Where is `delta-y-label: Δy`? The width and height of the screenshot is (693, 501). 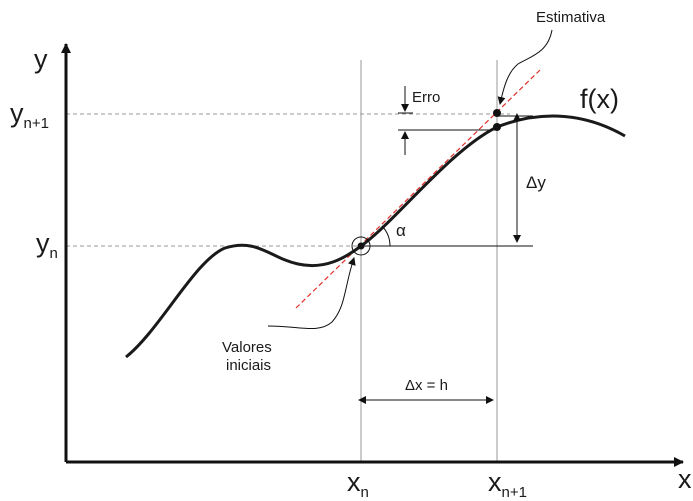
delta-y-label: Δy is located at coordinates (536, 182).